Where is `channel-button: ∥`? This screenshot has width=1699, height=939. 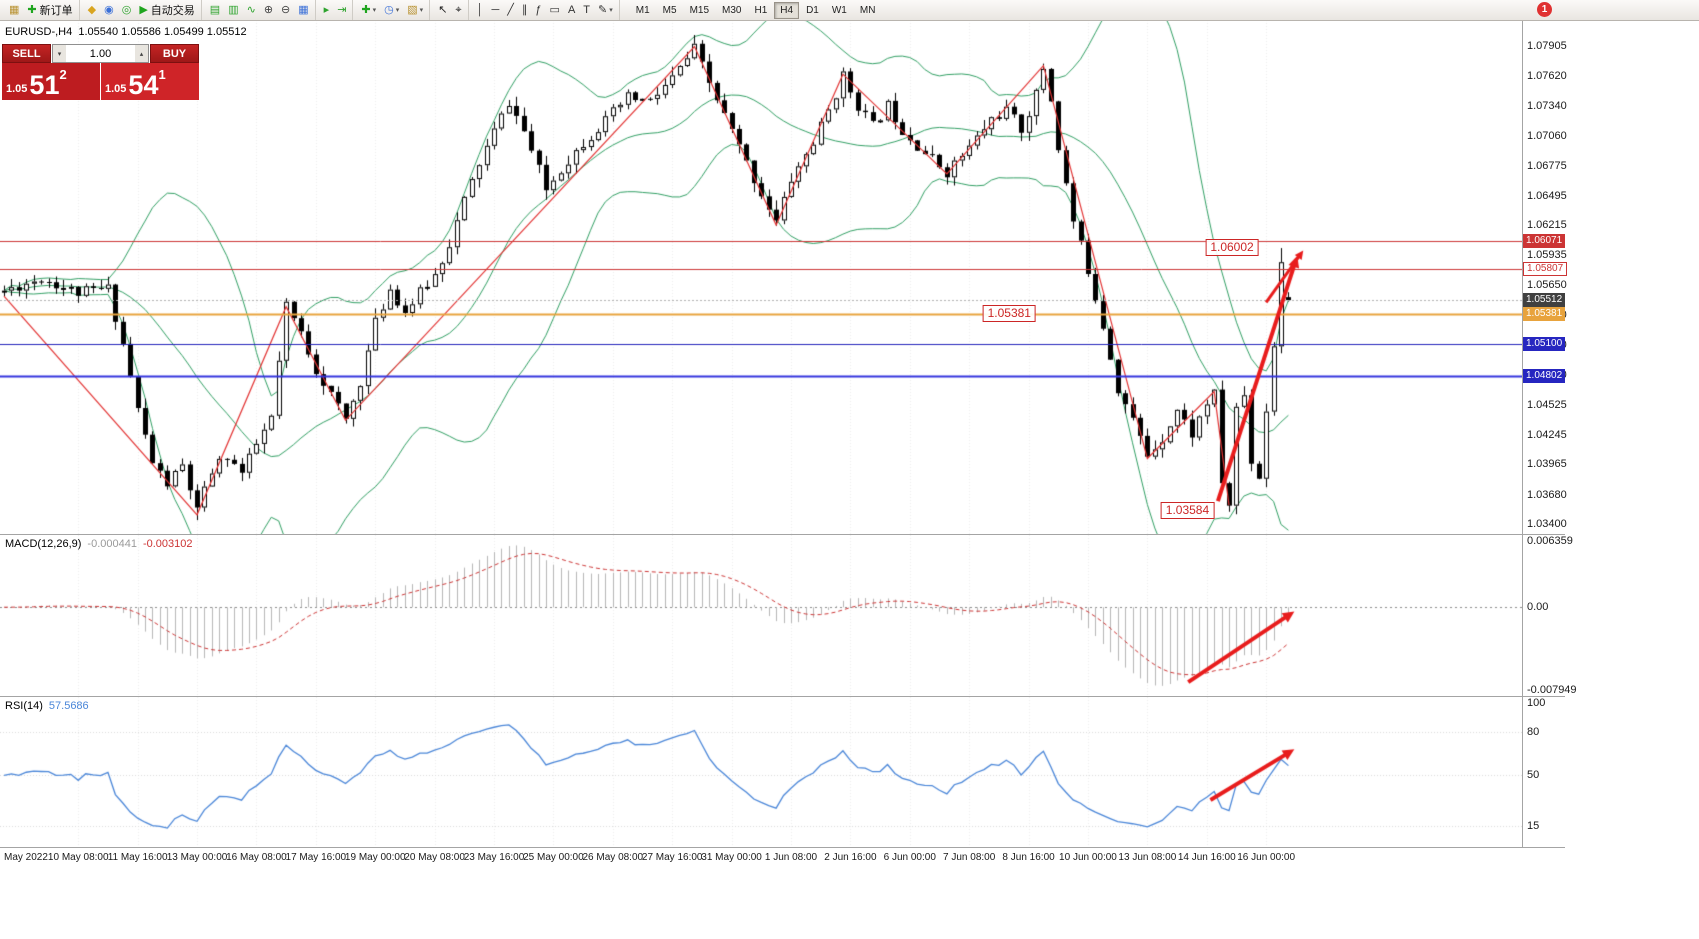
channel-button: ∥ is located at coordinates (525, 10).